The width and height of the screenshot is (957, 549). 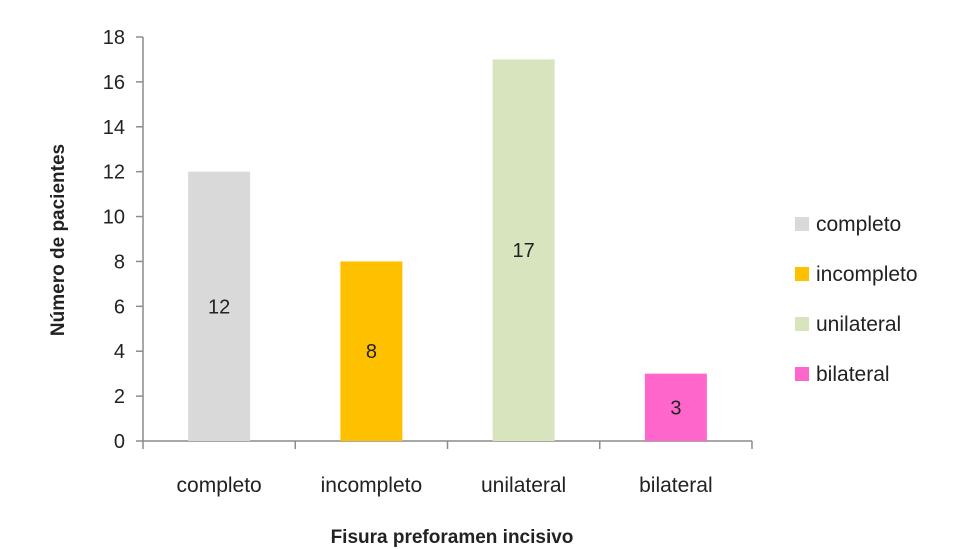 I want to click on data-label-unilateral: 17, so click(x=524, y=251).